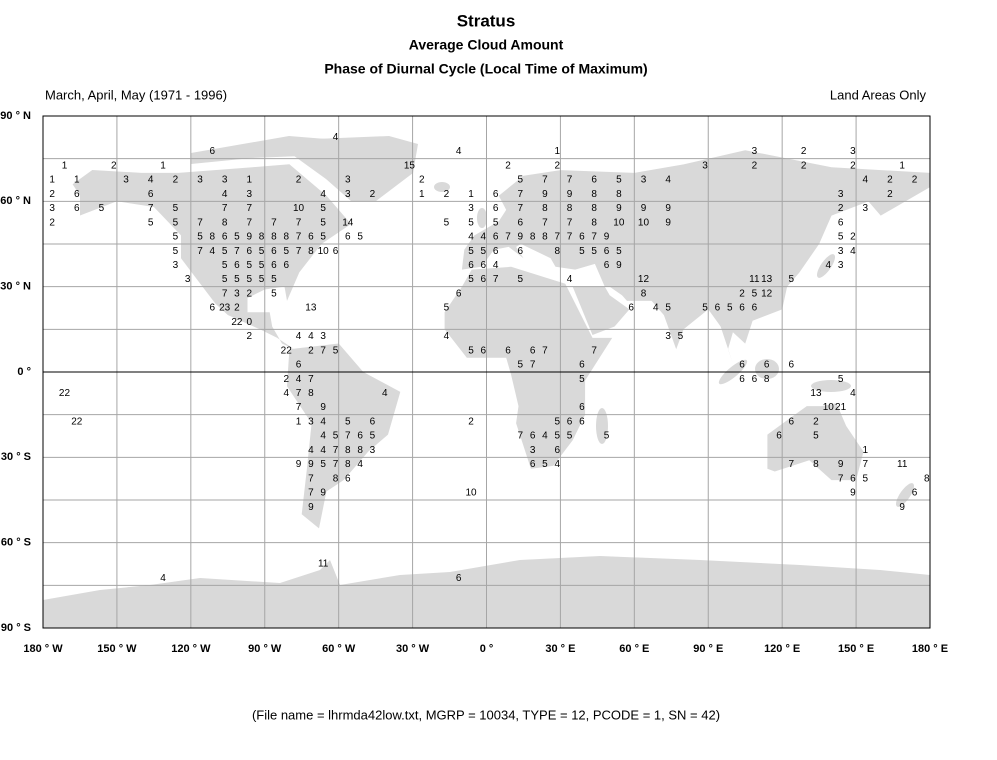  I want to click on phase-value: 15, so click(410, 165).